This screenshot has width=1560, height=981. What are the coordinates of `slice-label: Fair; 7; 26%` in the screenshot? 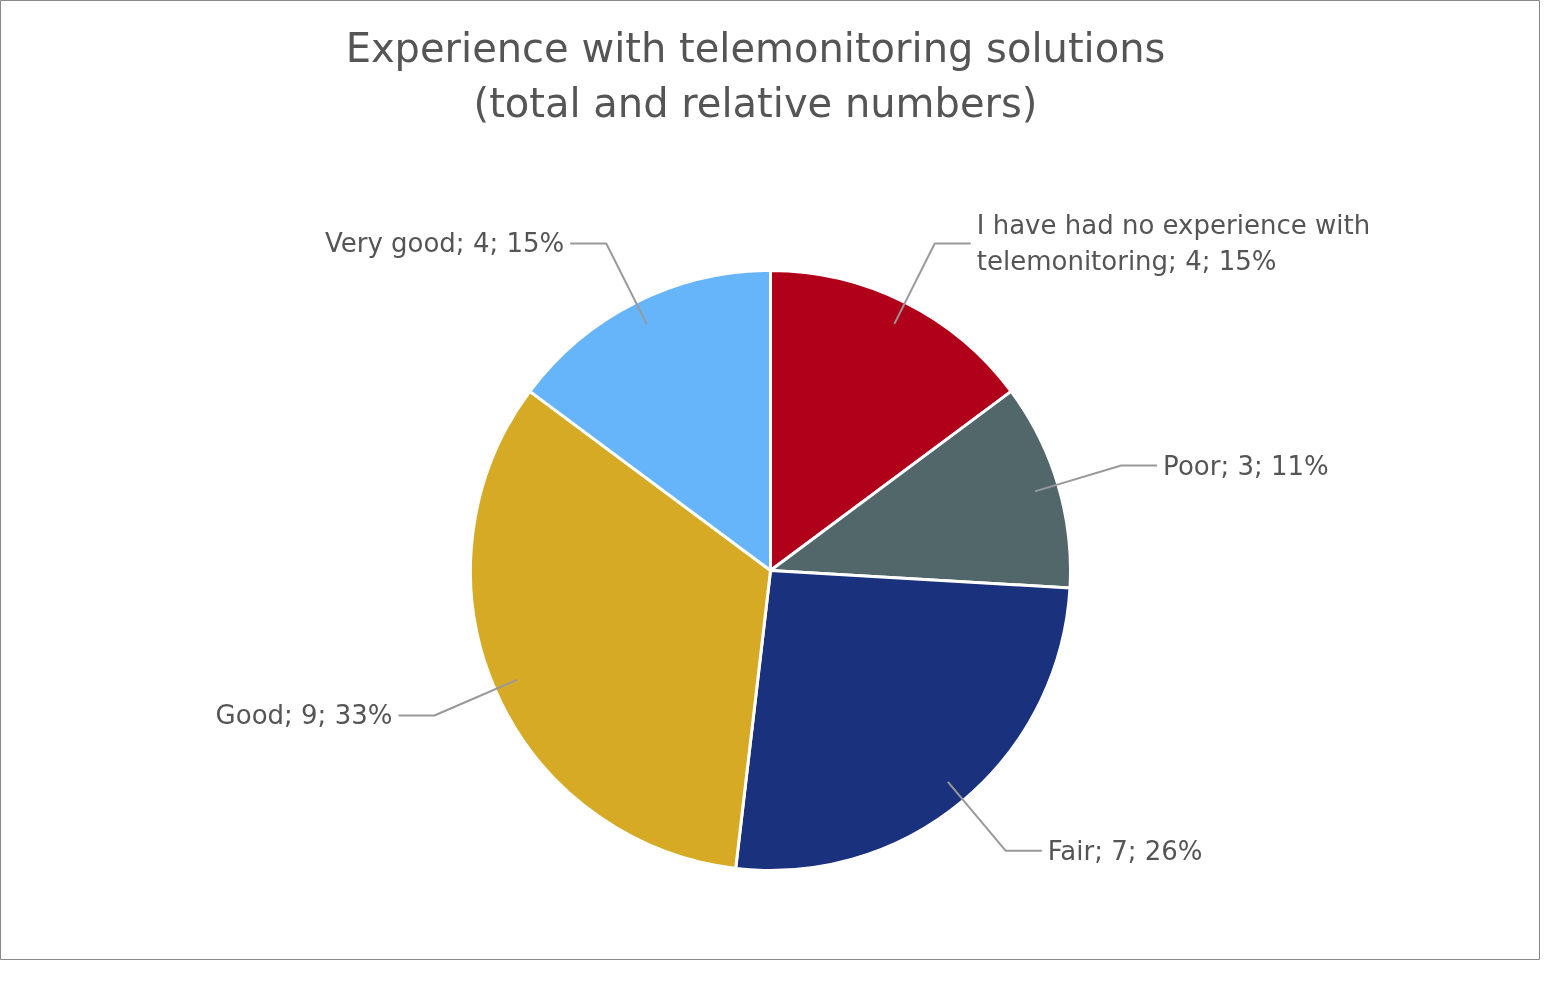 It's located at (1125, 850).